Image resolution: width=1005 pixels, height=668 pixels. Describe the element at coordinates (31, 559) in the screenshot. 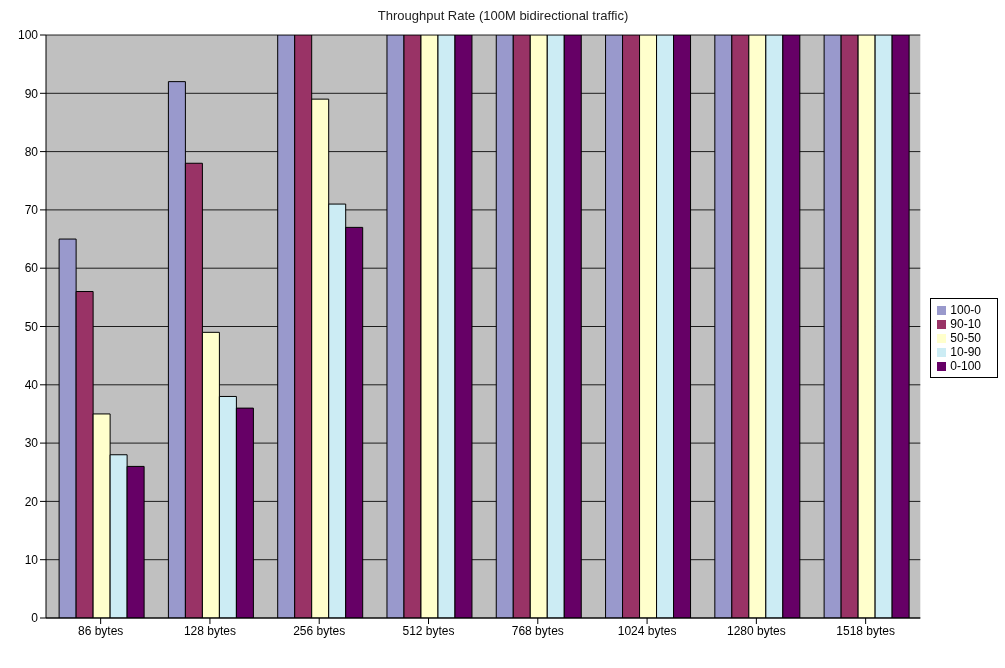

I see `y-tick-label: 10` at that location.